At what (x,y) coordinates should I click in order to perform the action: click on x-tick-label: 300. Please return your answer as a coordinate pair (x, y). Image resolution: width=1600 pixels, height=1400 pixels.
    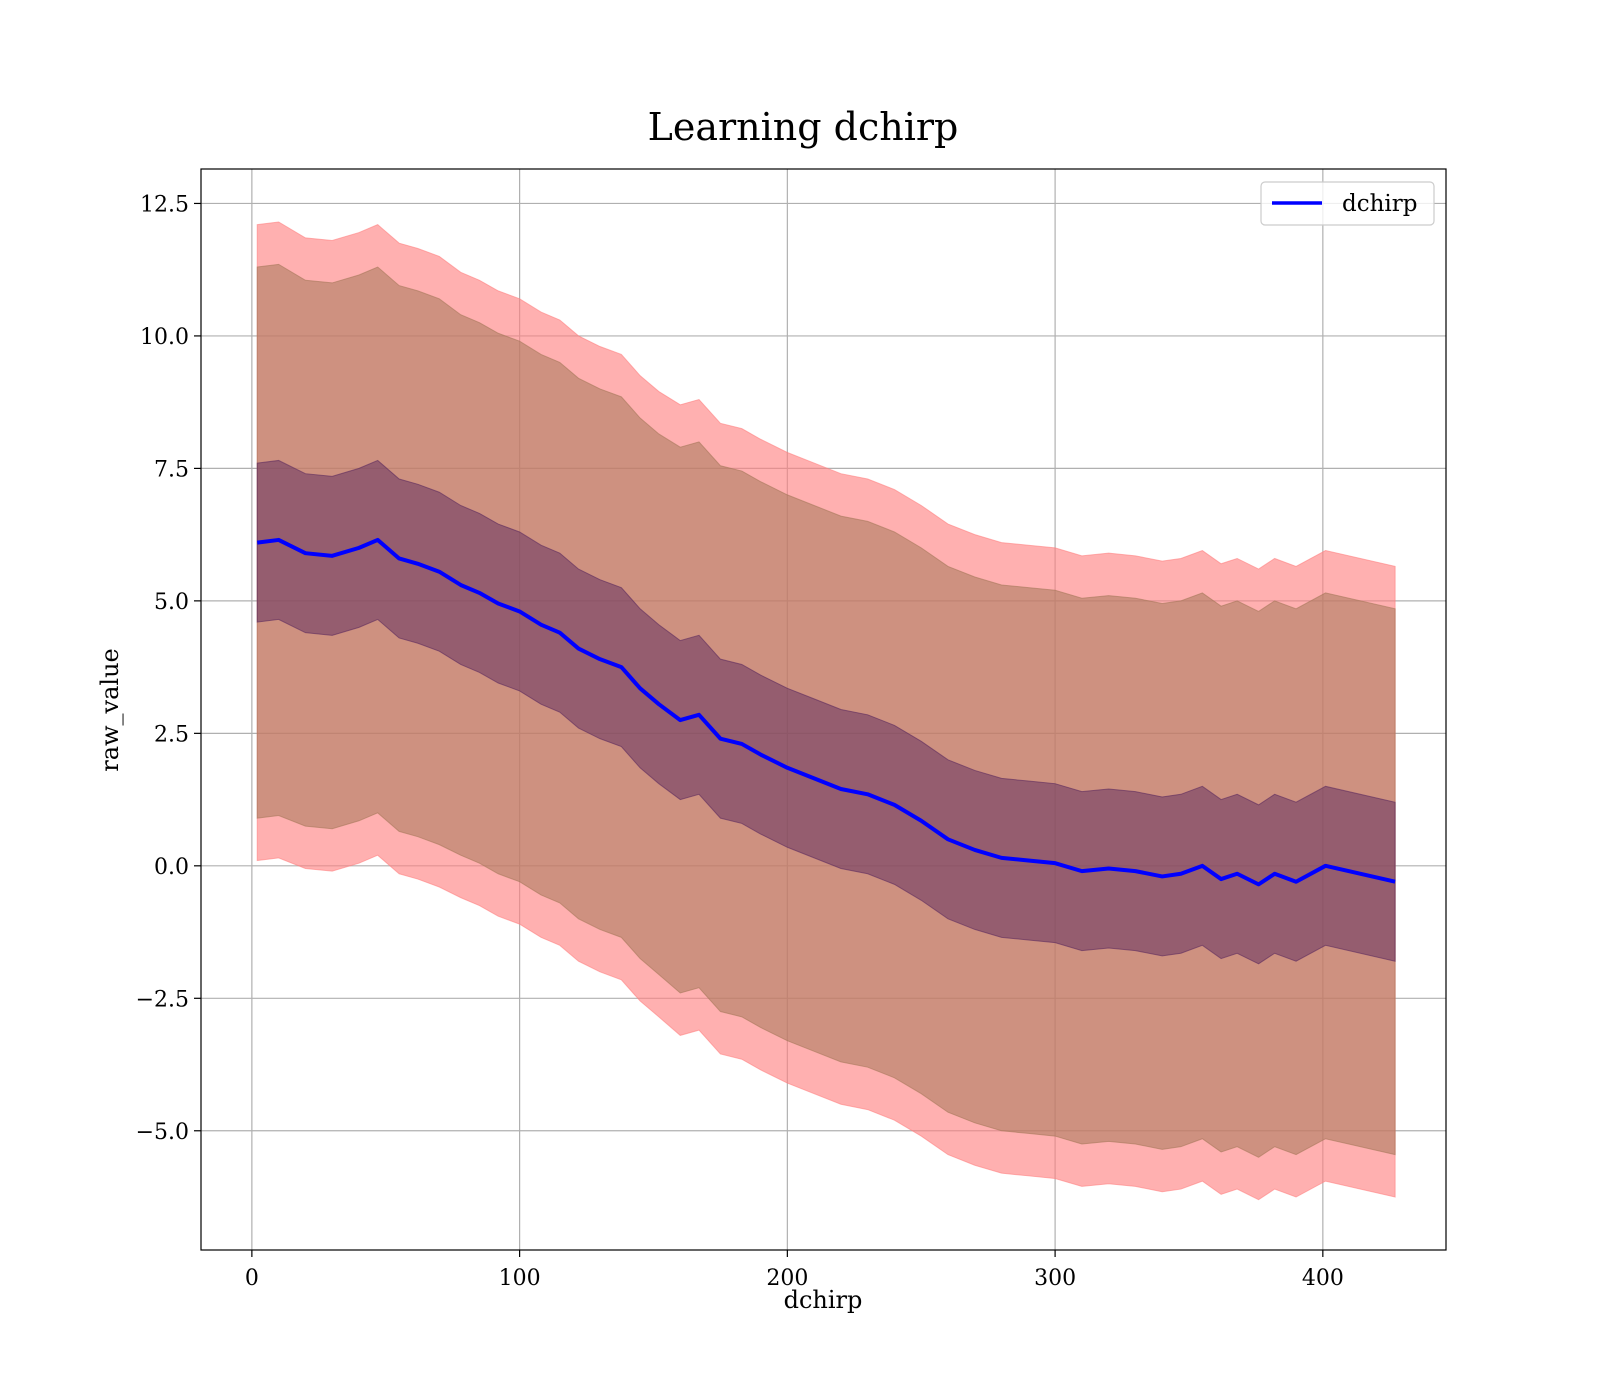
    Looking at the image, I should click on (1055, 1278).